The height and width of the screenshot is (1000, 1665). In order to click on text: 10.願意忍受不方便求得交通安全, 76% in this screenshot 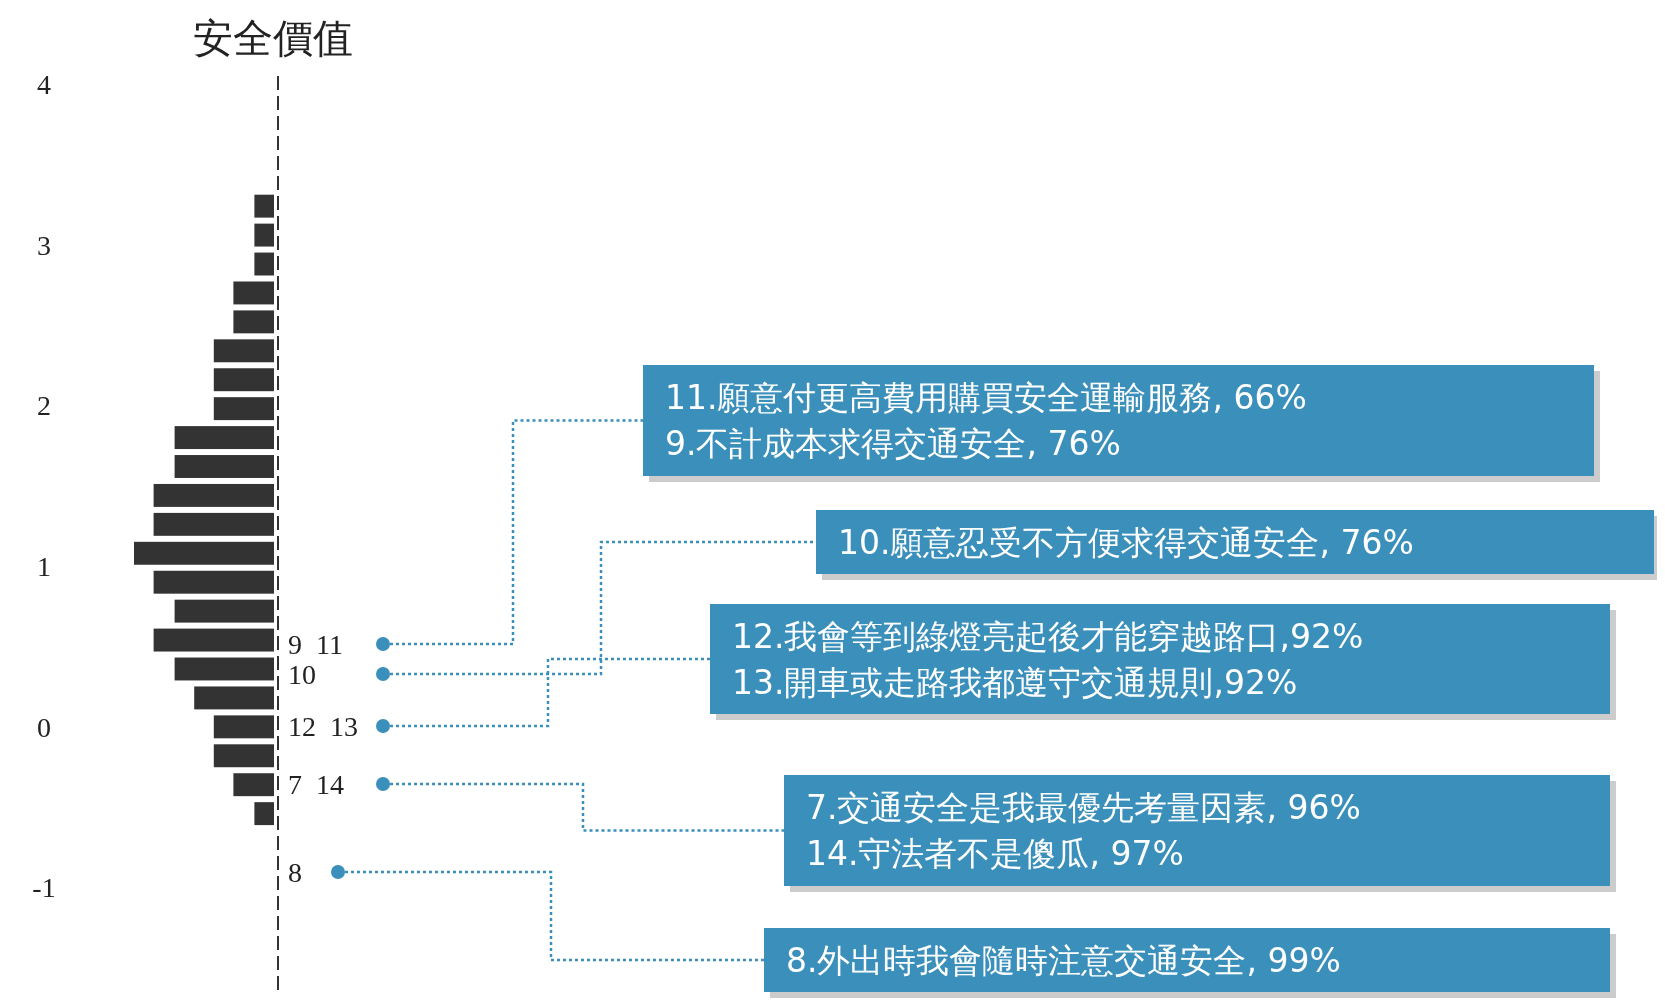, I will do `click(1126, 542)`.